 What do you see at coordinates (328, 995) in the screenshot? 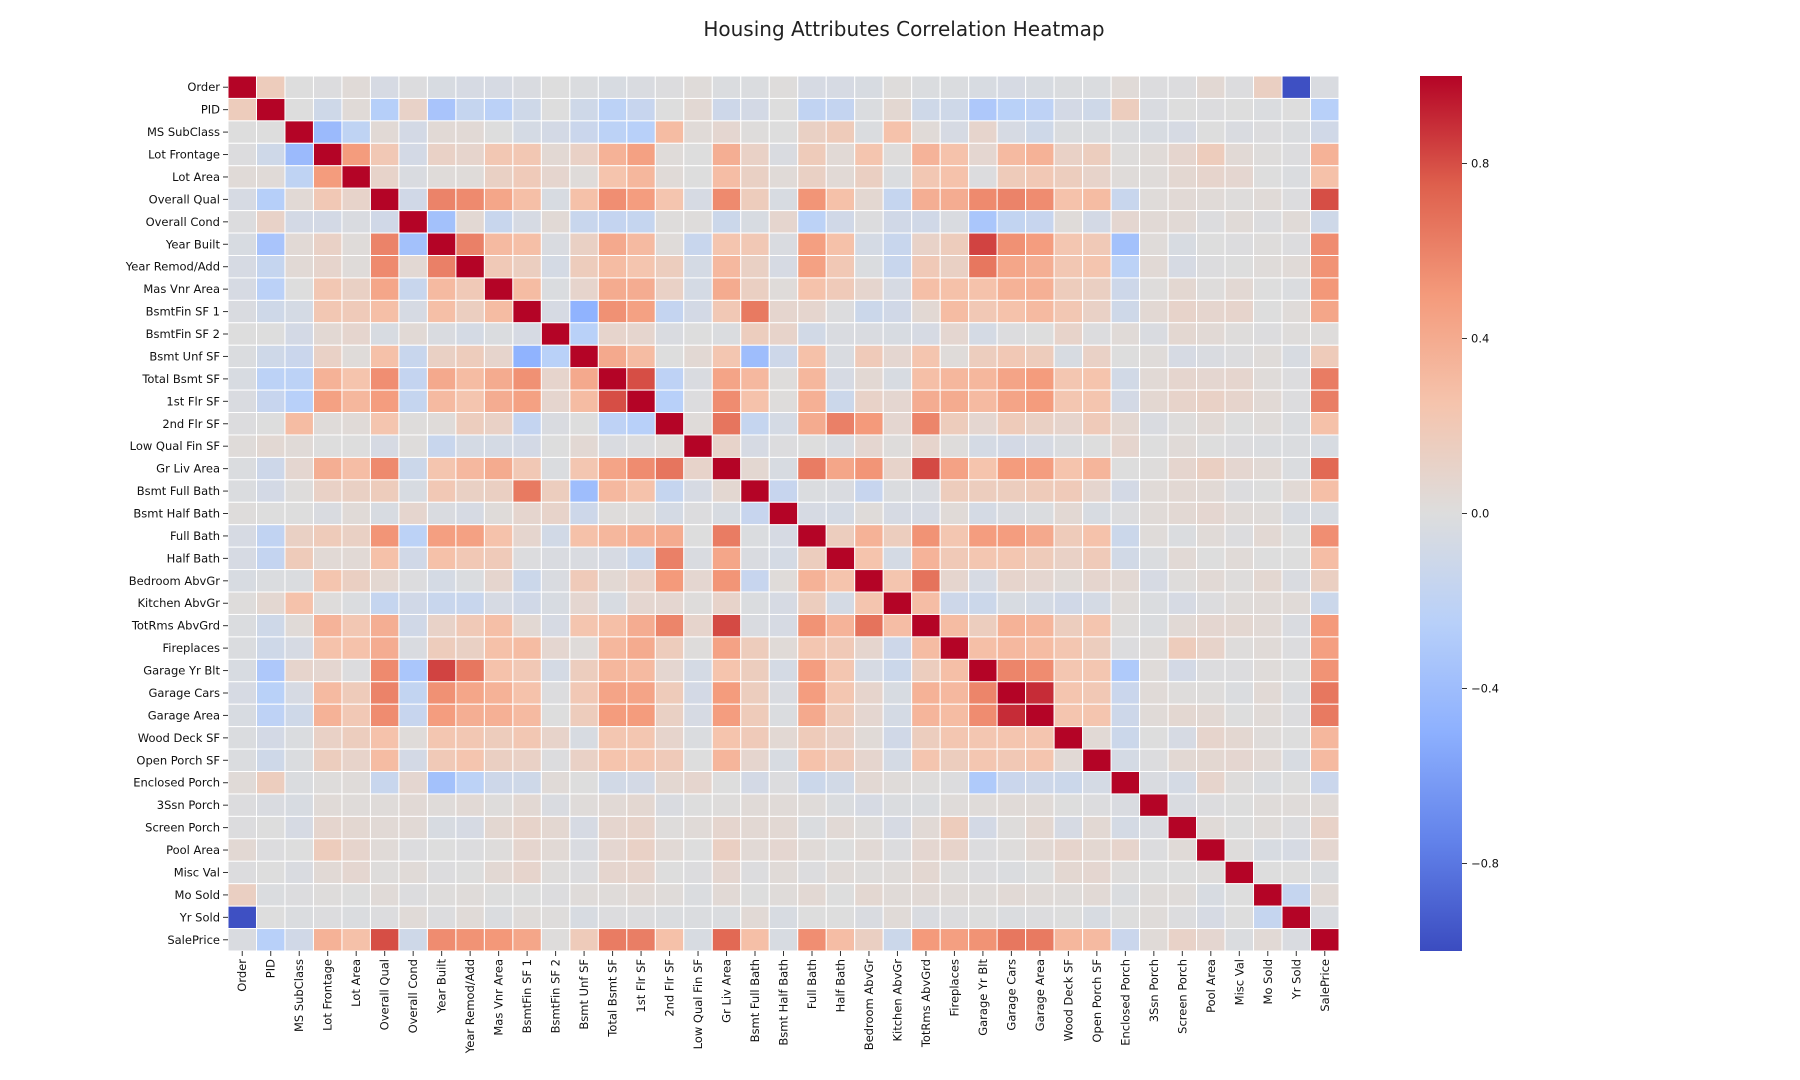
I see `x-tick-label: Lot Frontage` at bounding box center [328, 995].